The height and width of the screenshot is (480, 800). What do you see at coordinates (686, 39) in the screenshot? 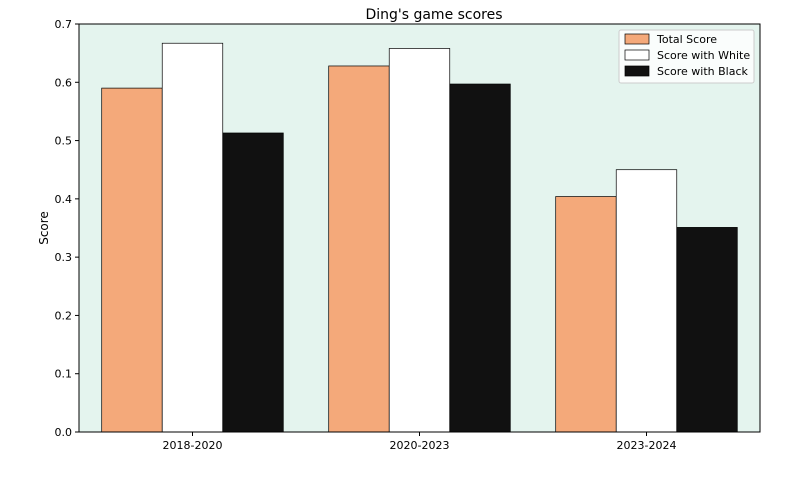
I see `legend-label-0: Total Score` at bounding box center [686, 39].